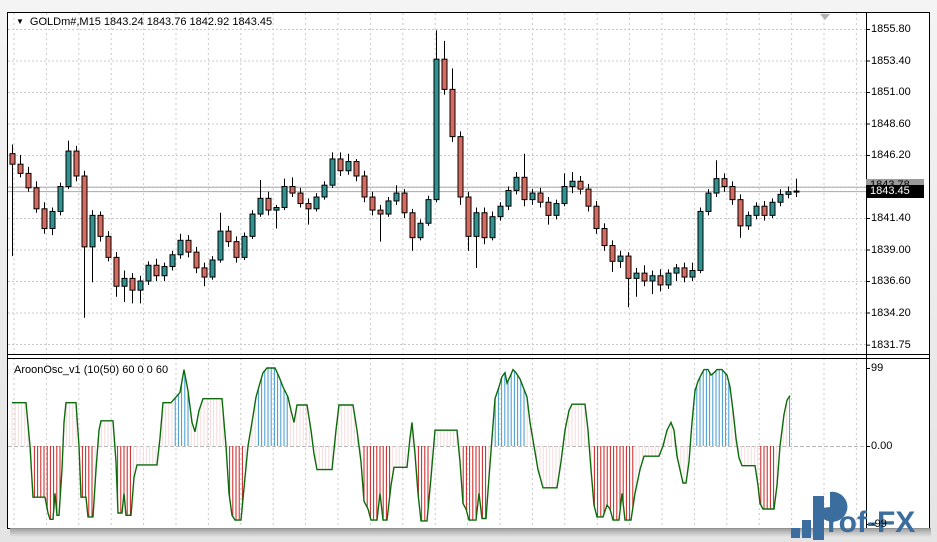 The height and width of the screenshot is (542, 937). What do you see at coordinates (891, 249) in the screenshot?
I see `price-axis-label: 1839.00` at bounding box center [891, 249].